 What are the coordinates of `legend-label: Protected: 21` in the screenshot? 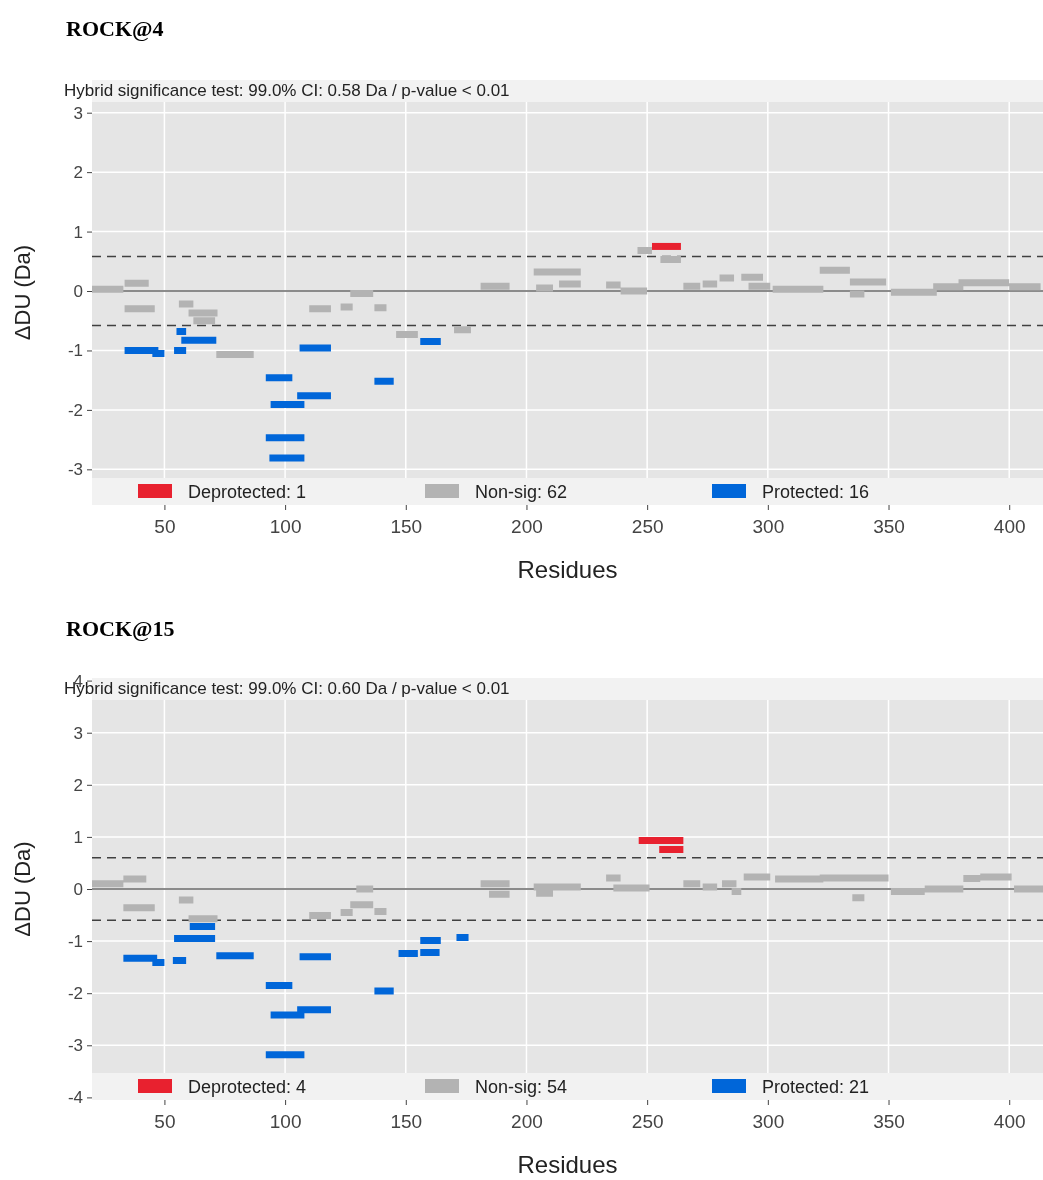 It's located at (816, 1087).